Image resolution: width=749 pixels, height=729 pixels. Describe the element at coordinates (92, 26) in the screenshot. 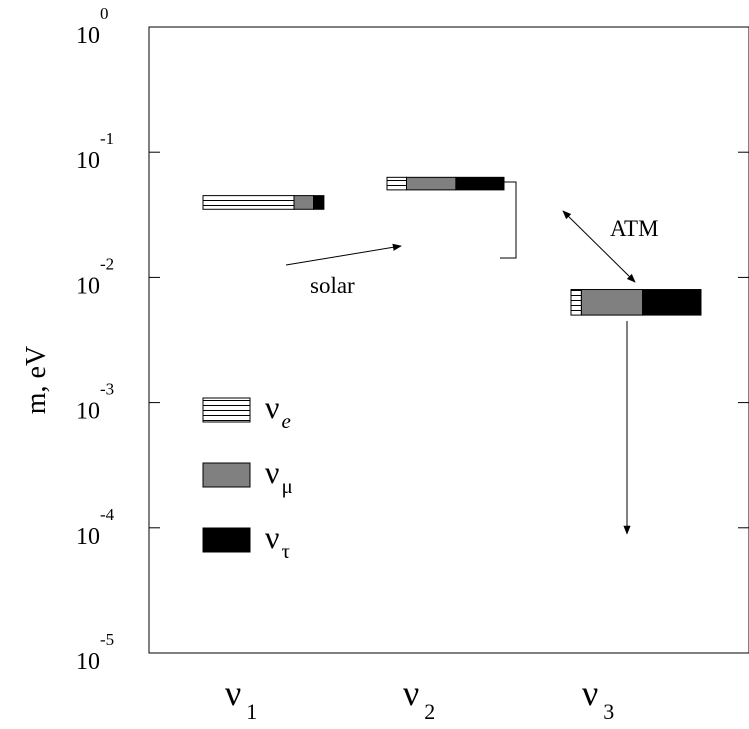

I see `y-tick-label: 100` at that location.